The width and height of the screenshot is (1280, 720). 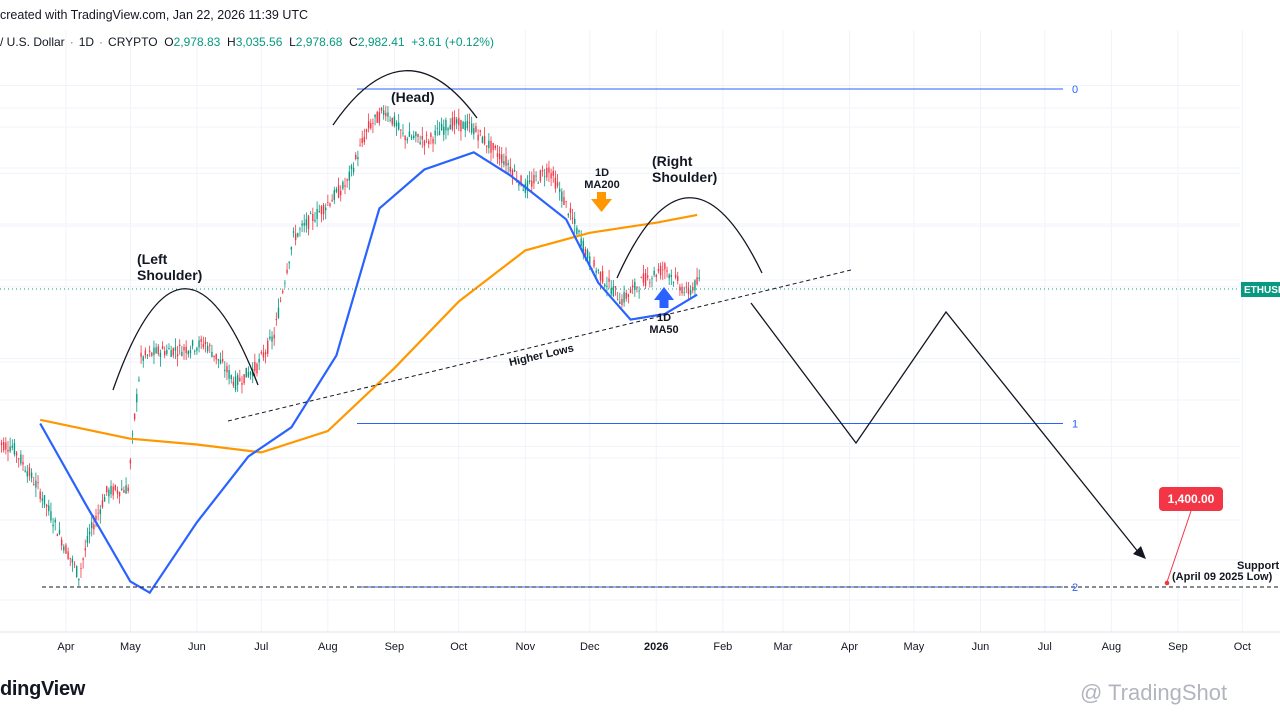 I want to click on x-tick-label: Sep, so click(x=1178, y=647).